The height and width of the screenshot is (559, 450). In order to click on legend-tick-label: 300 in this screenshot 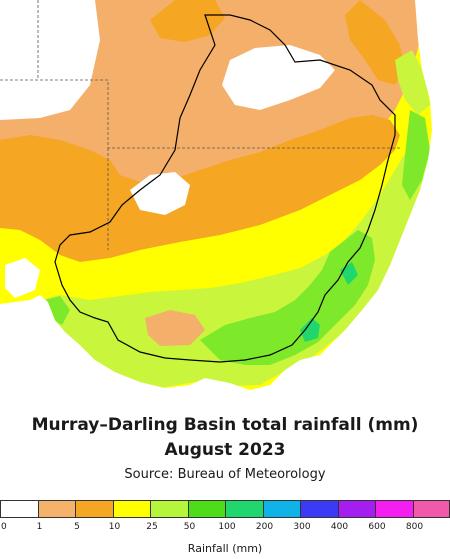, I will do `click(302, 527)`.